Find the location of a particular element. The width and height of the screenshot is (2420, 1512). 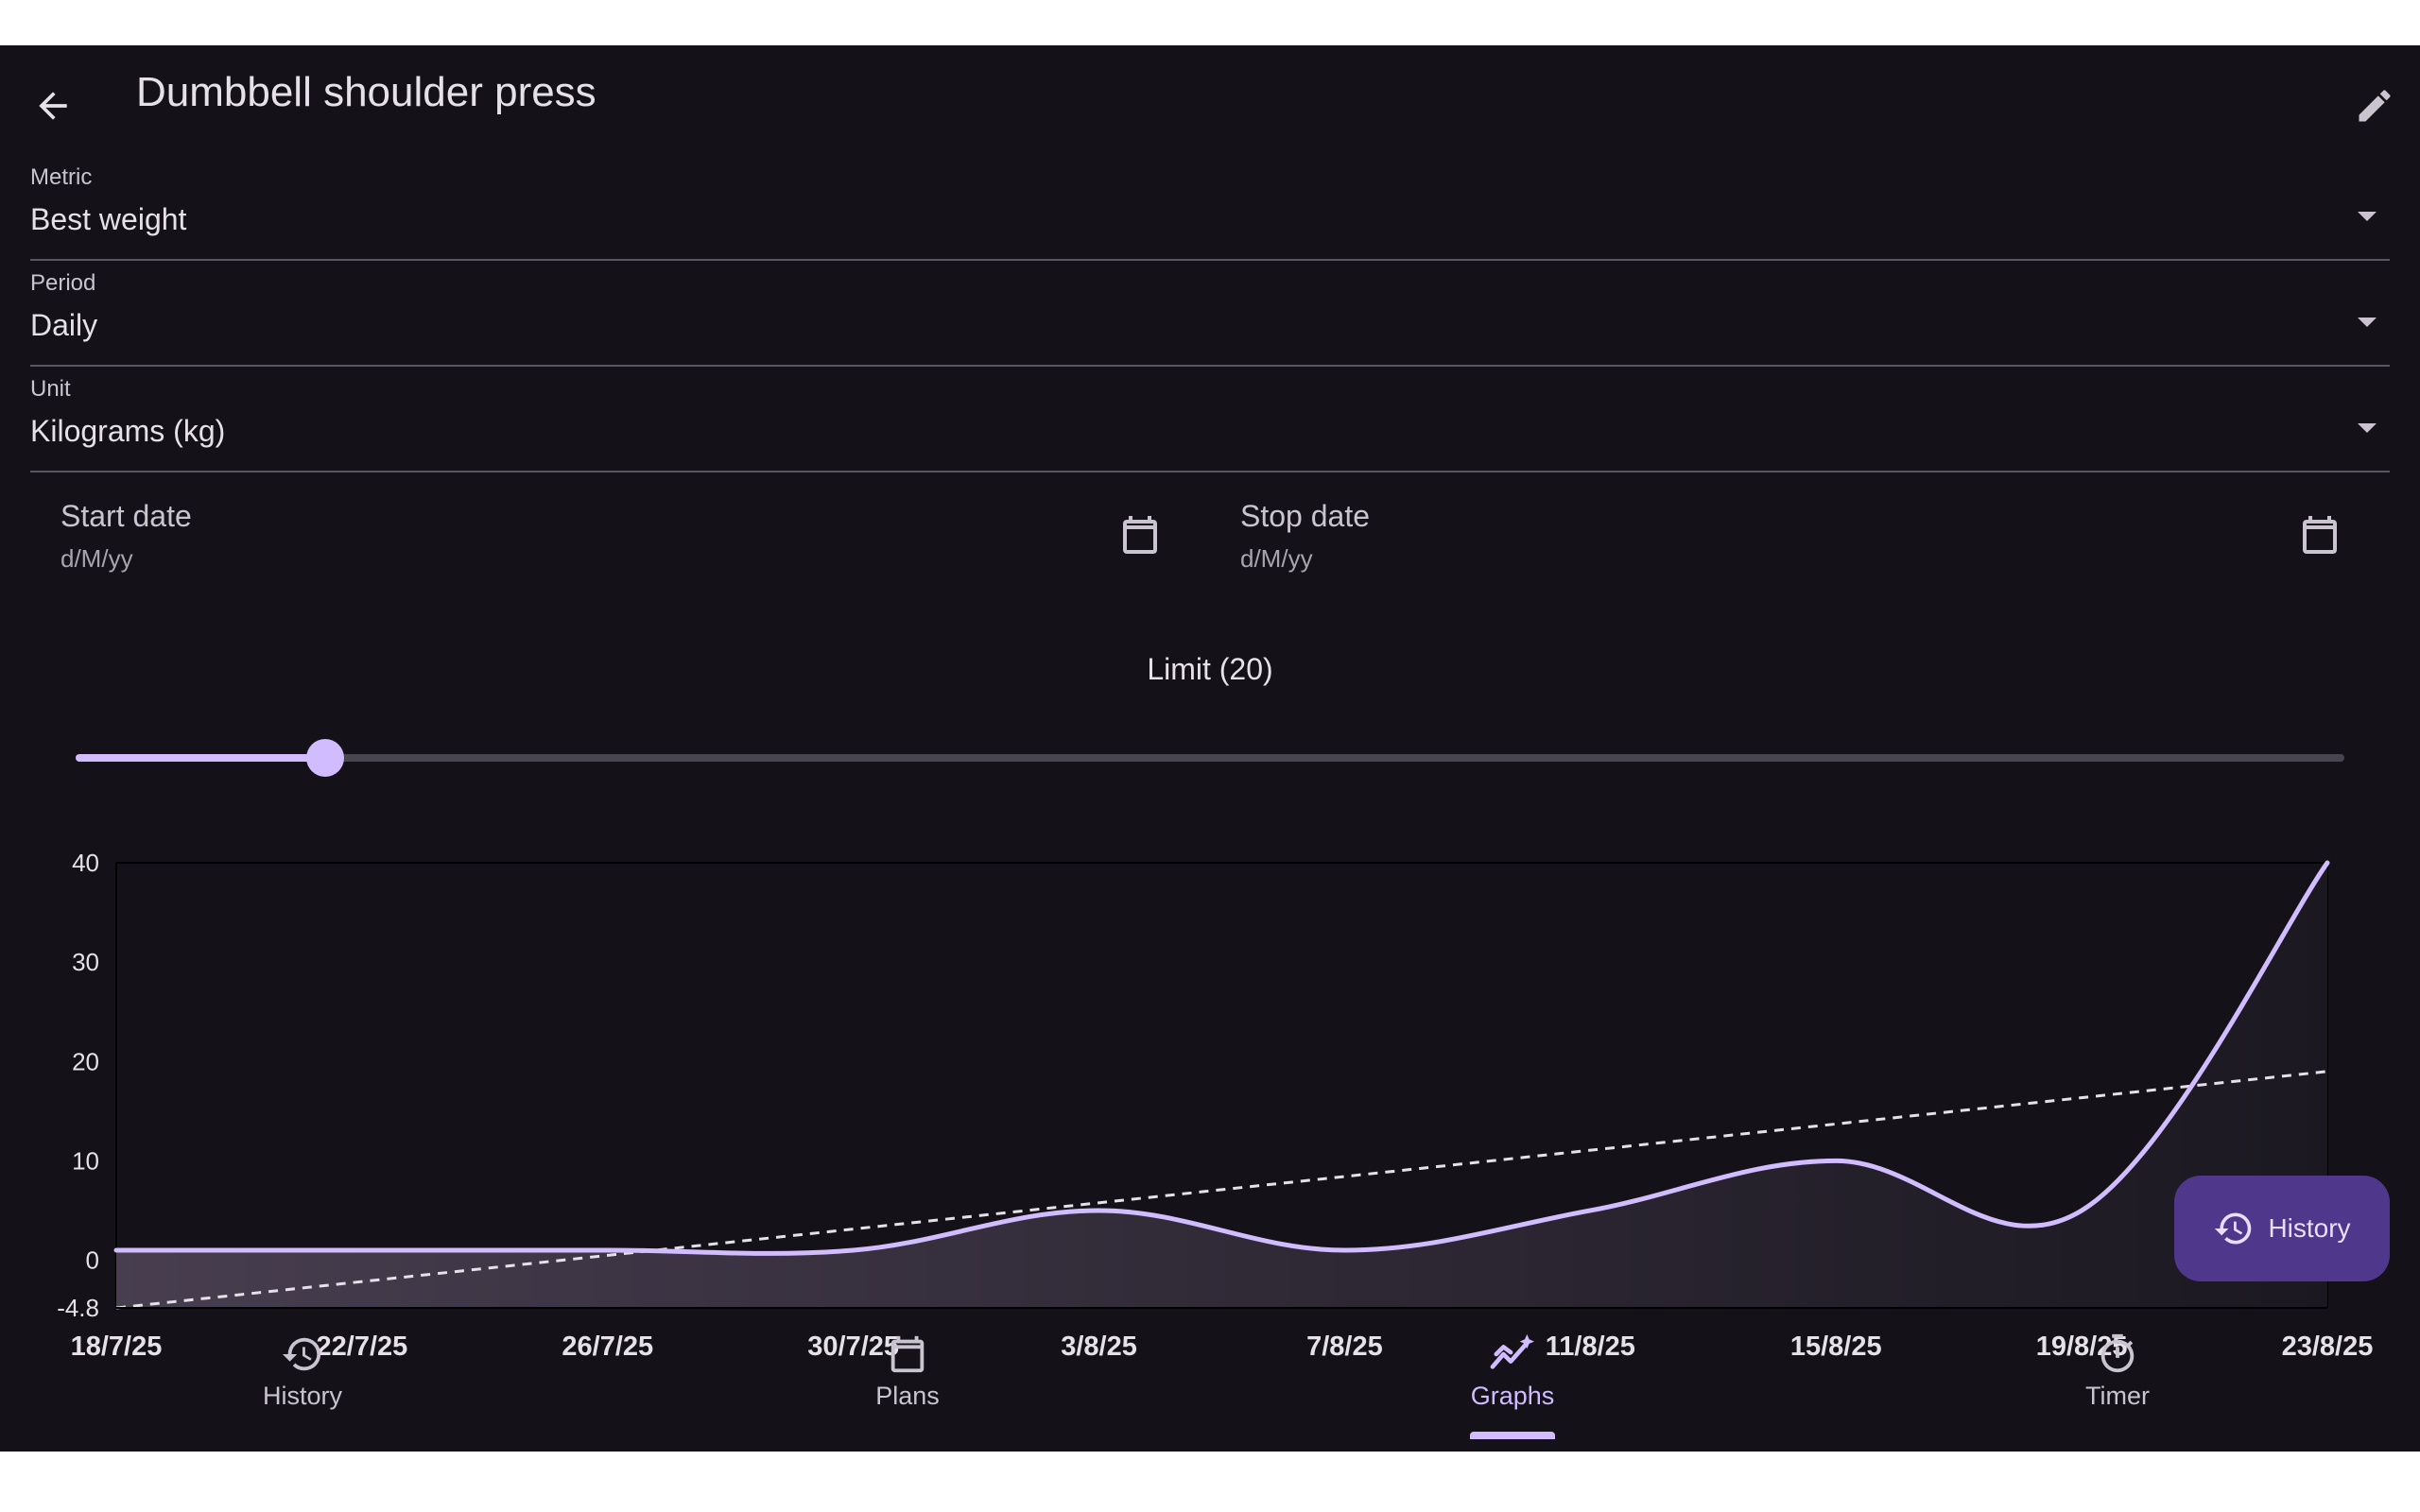

y-tick-label: 0 is located at coordinates (92, 1260).